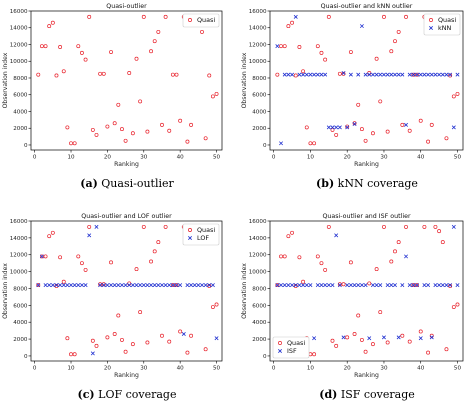 The width and height of the screenshot is (474, 404). What do you see at coordinates (325, 183) in the screenshot?
I see `caption-label: (b)` at bounding box center [325, 183].